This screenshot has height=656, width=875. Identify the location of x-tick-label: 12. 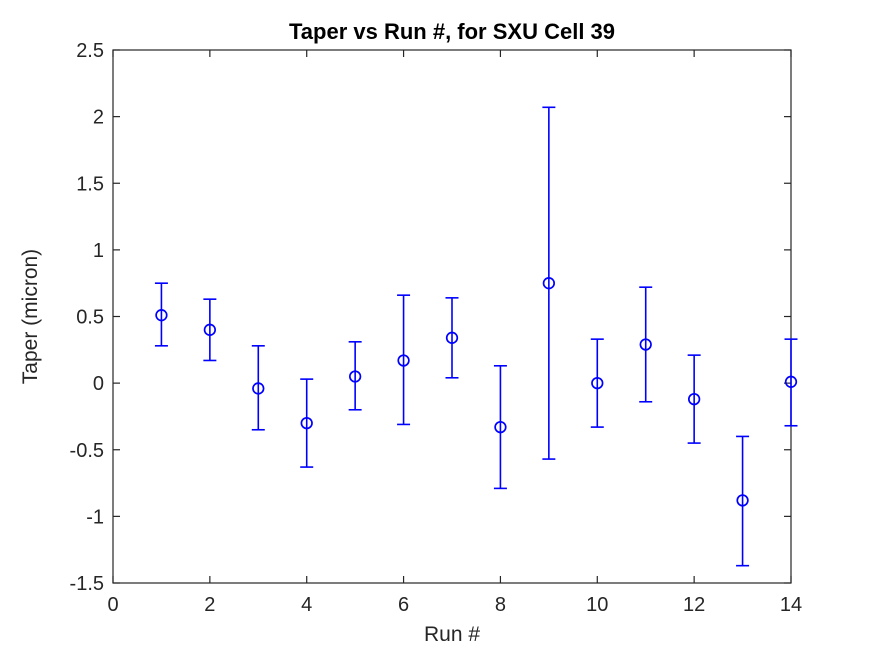
(694, 605).